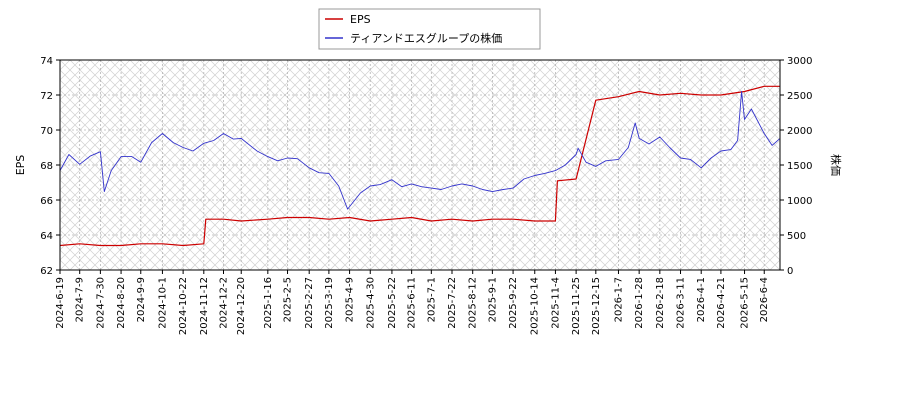 The width and height of the screenshot is (900, 400). I want to click on y-left-tick-label: 74, so click(46, 61).